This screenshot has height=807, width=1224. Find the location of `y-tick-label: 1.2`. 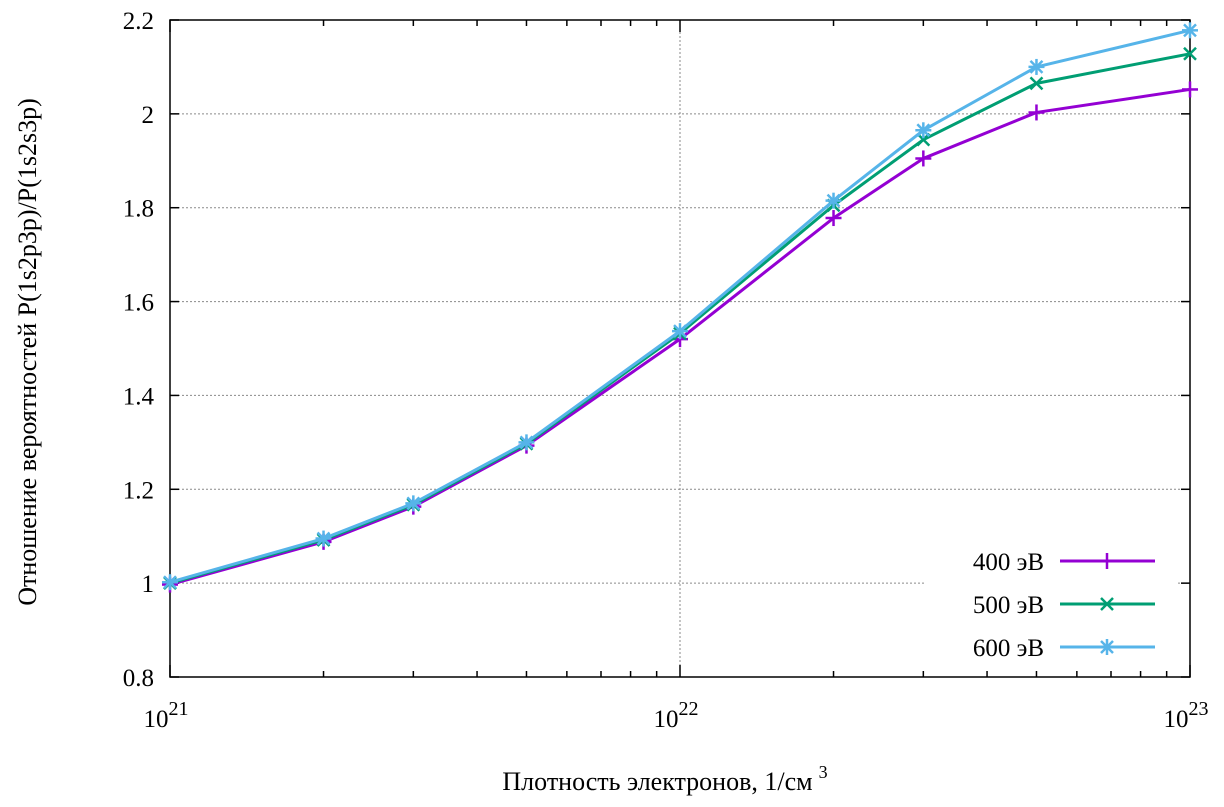

y-tick-label: 1.2 is located at coordinates (138, 490).